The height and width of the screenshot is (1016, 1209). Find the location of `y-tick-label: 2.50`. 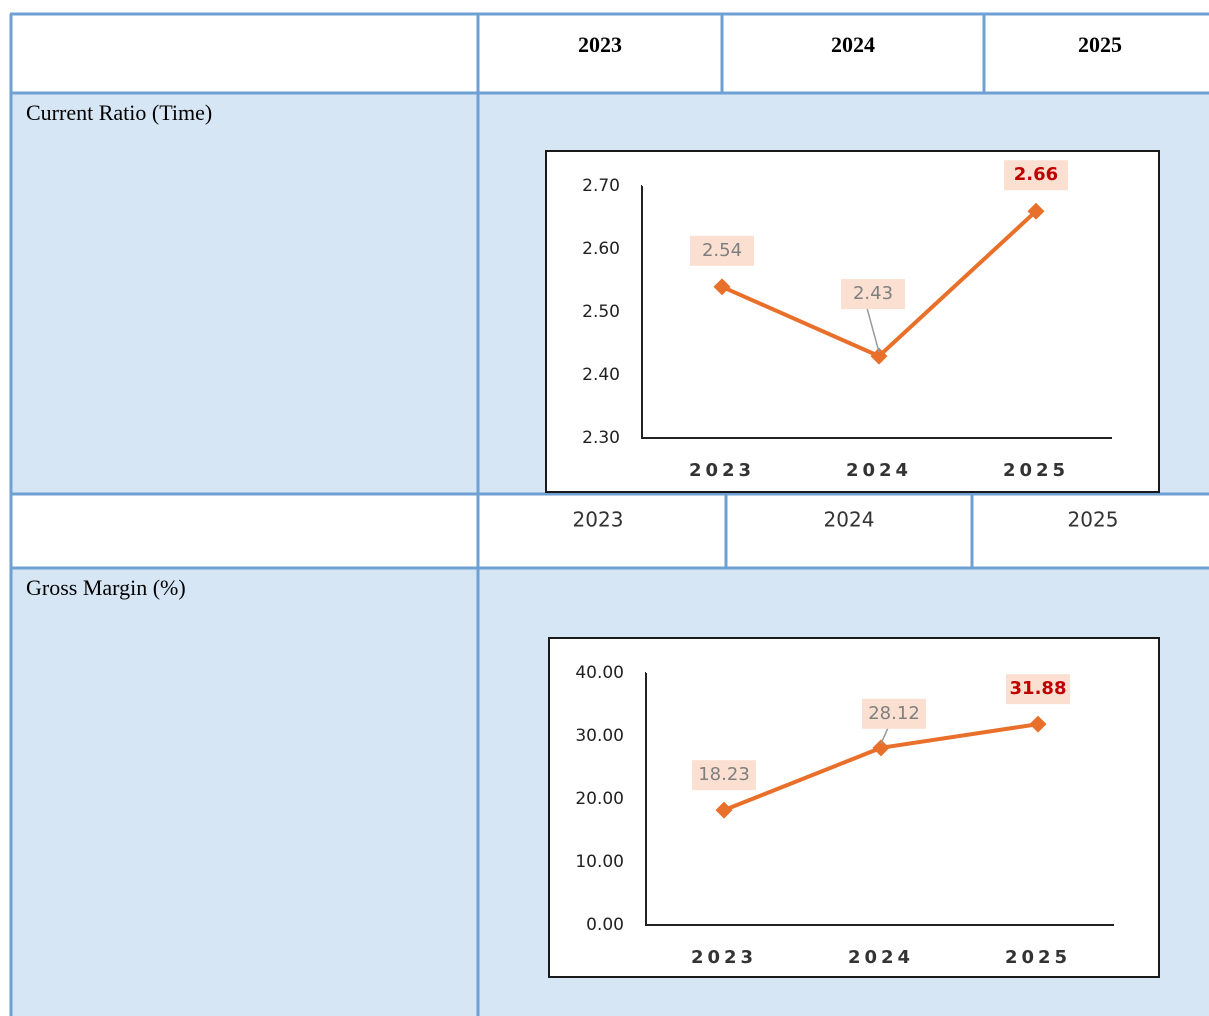

y-tick-label: 2.50 is located at coordinates (601, 312).